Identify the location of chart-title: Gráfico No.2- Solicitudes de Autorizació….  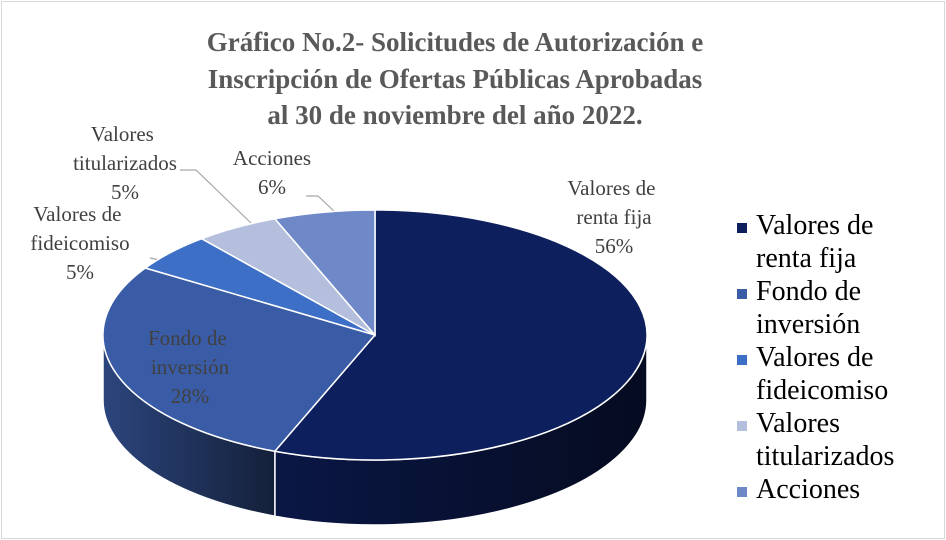
(455, 42).